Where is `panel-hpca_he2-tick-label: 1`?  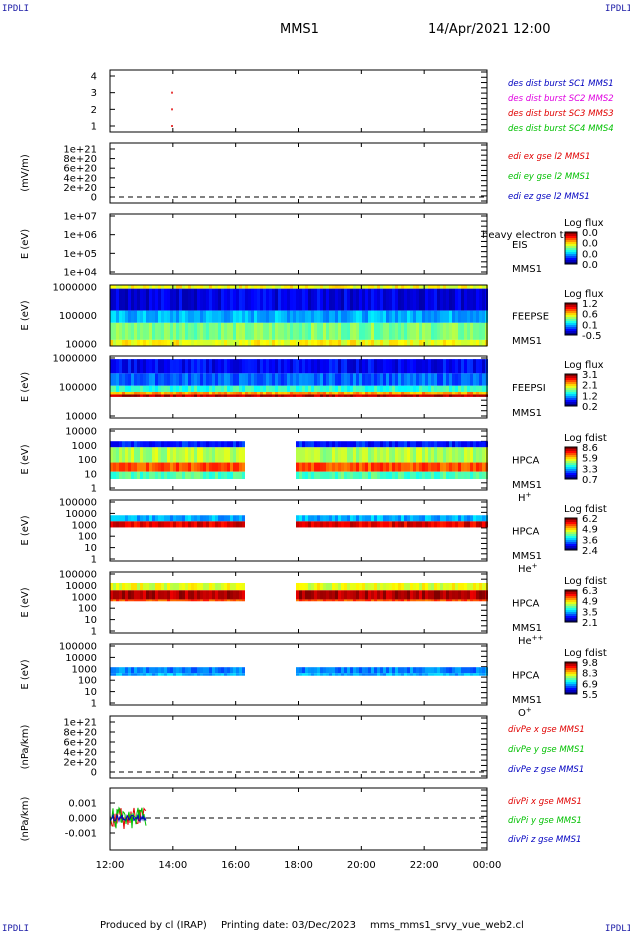
panel-hpca_he2-tick-label: 1 is located at coordinates (94, 632).